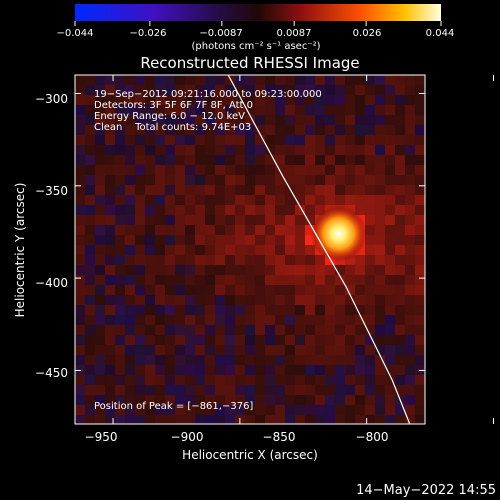 The image size is (500, 500). What do you see at coordinates (426, 490) in the screenshot?
I see `render-timestamp: 14−May−2022 14:55` at bounding box center [426, 490].